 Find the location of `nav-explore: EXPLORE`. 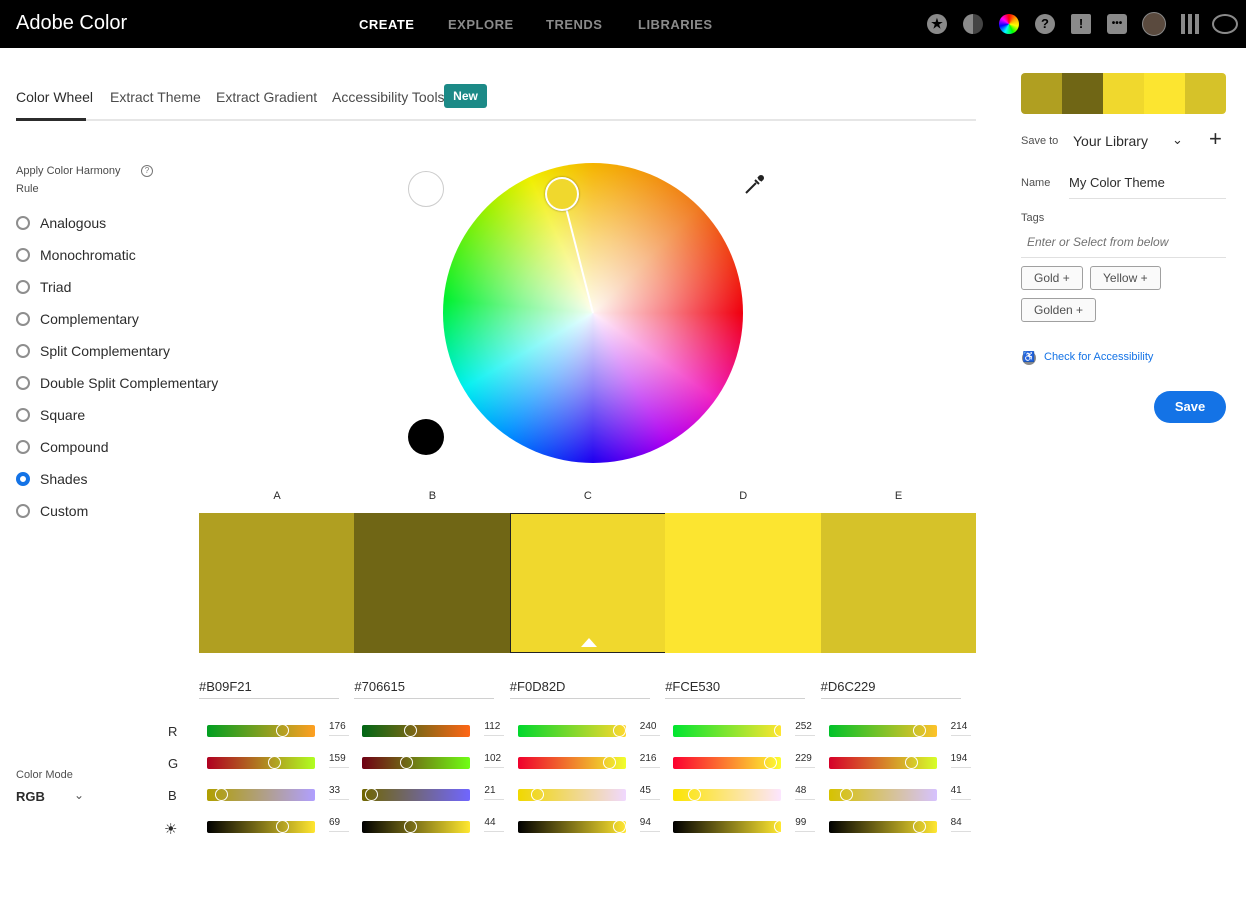

nav-explore: EXPLORE is located at coordinates (481, 24).